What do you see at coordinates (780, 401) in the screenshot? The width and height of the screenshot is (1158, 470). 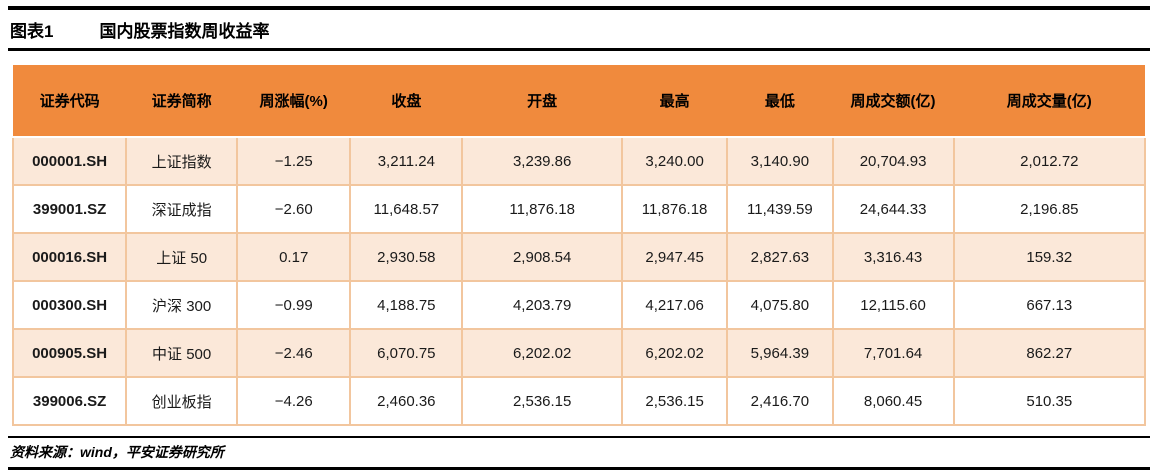 I see `table-cell: 2,416.70` at bounding box center [780, 401].